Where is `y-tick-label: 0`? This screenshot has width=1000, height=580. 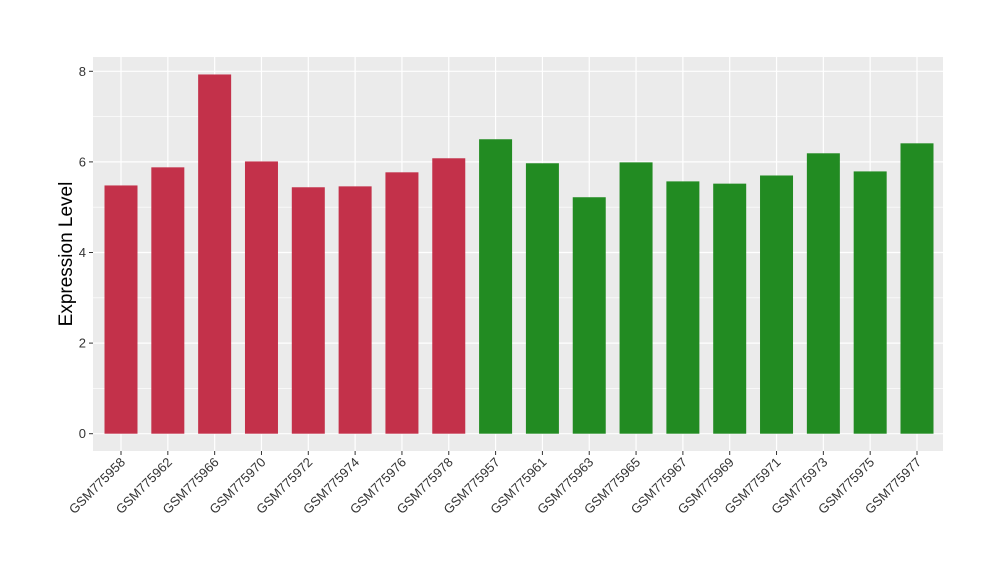
y-tick-label: 0 is located at coordinates (82, 433).